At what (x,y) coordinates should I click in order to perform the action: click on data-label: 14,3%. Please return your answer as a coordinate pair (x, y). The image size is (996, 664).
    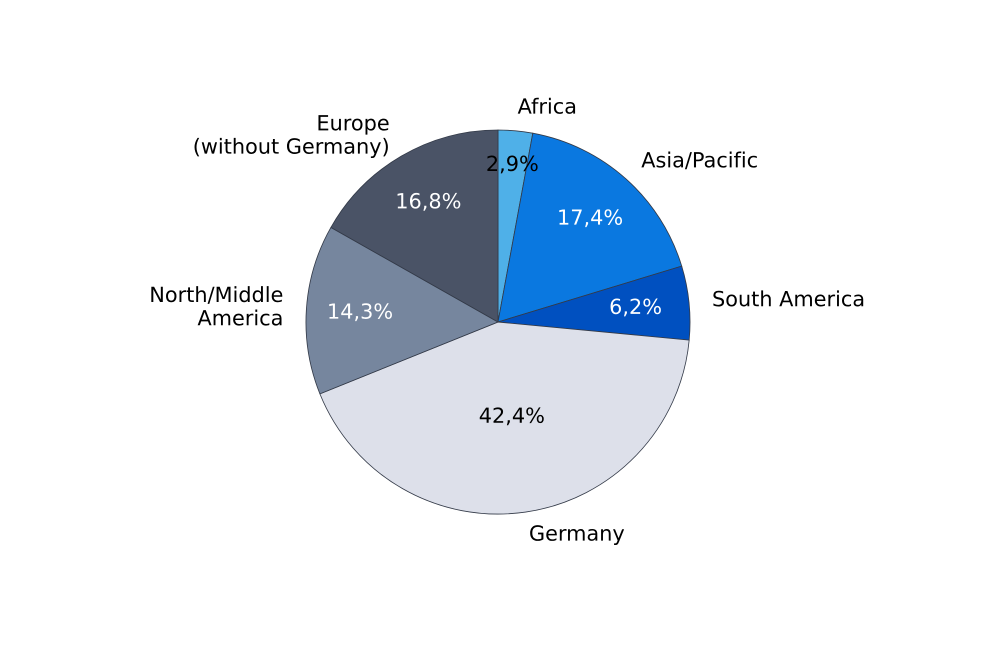
    Looking at the image, I should click on (360, 312).